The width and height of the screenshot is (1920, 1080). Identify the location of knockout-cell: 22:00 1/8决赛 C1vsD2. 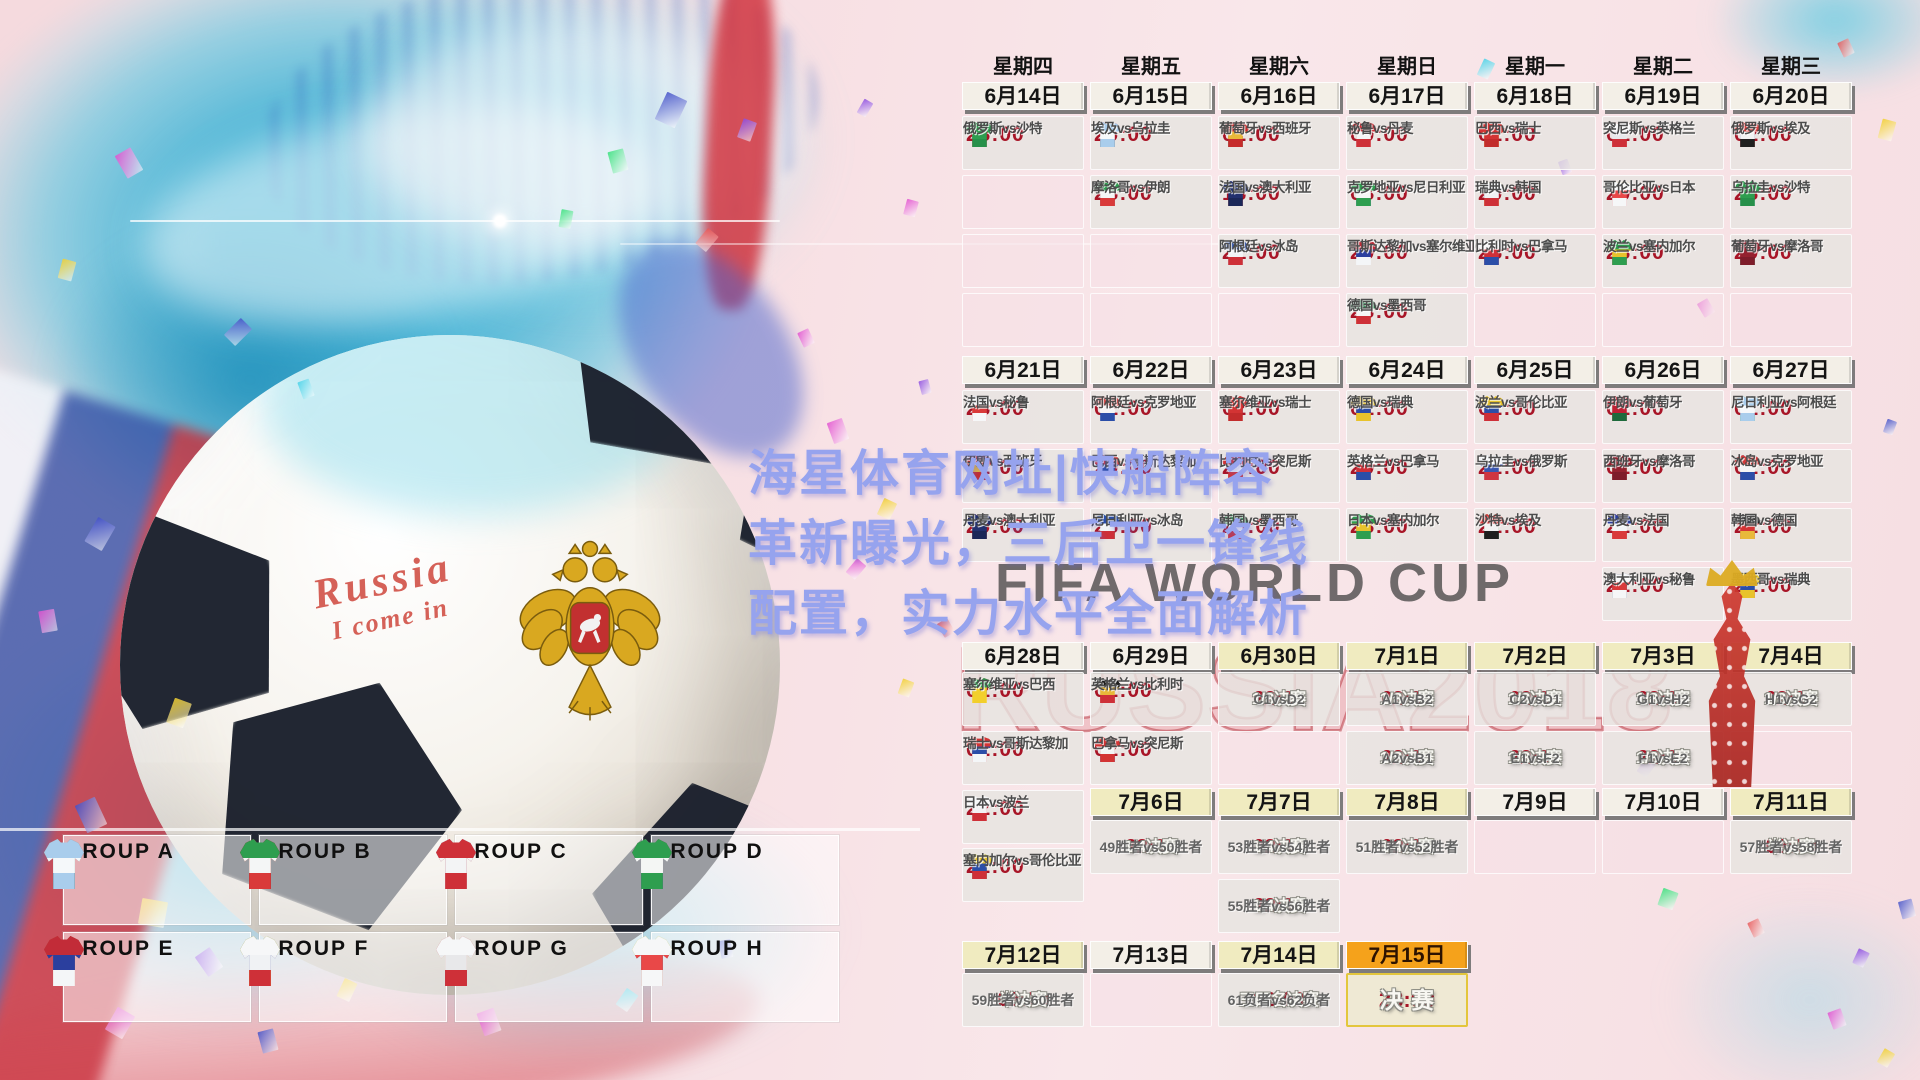
(1279, 699).